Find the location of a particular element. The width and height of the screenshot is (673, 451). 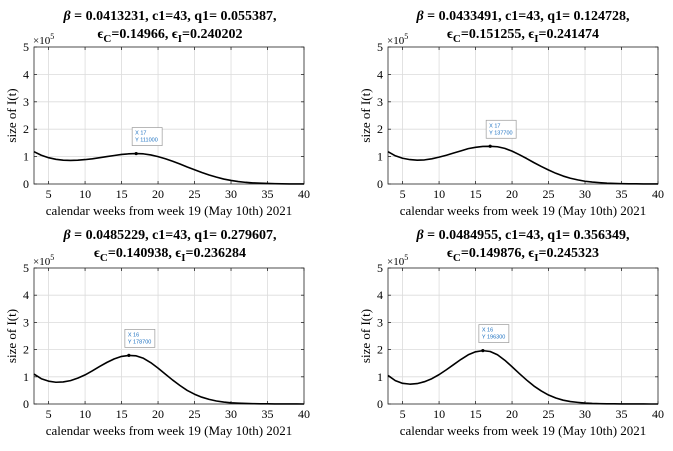

datatip-y: Y 196300 is located at coordinates (493, 338).